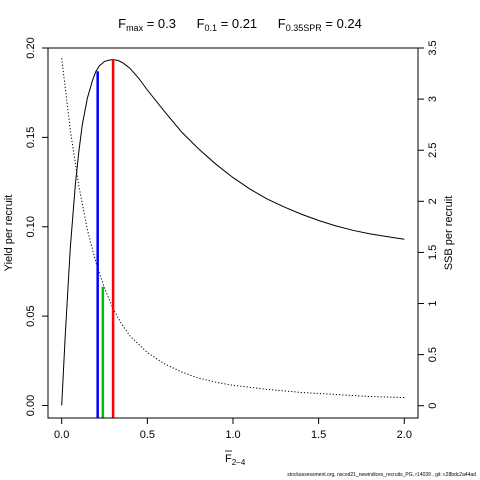 The height and width of the screenshot is (480, 480). What do you see at coordinates (105, 238) in the screenshot?
I see `reference-lines` at bounding box center [105, 238].